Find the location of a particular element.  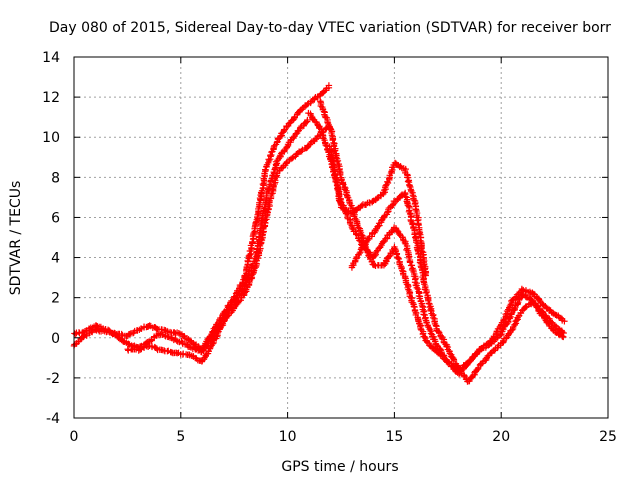

x-tick-label: 25 is located at coordinates (608, 437).